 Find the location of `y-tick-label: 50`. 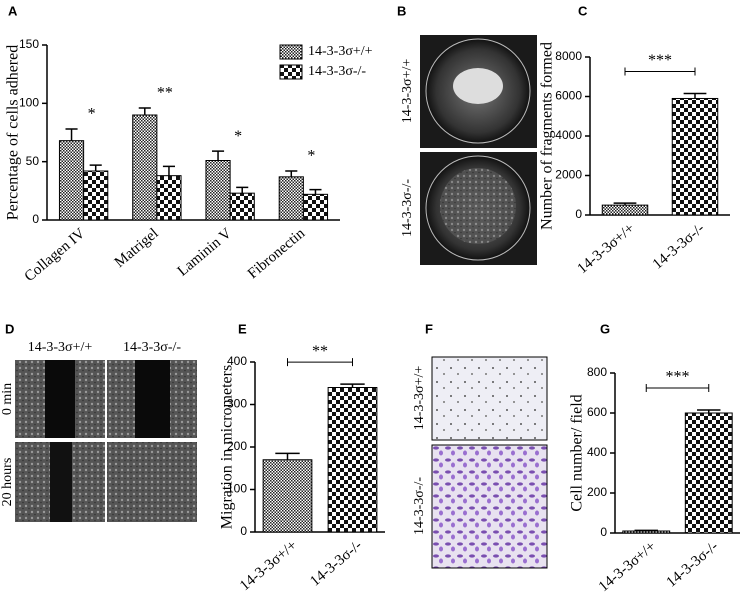

y-tick-label: 50 is located at coordinates (33, 161).